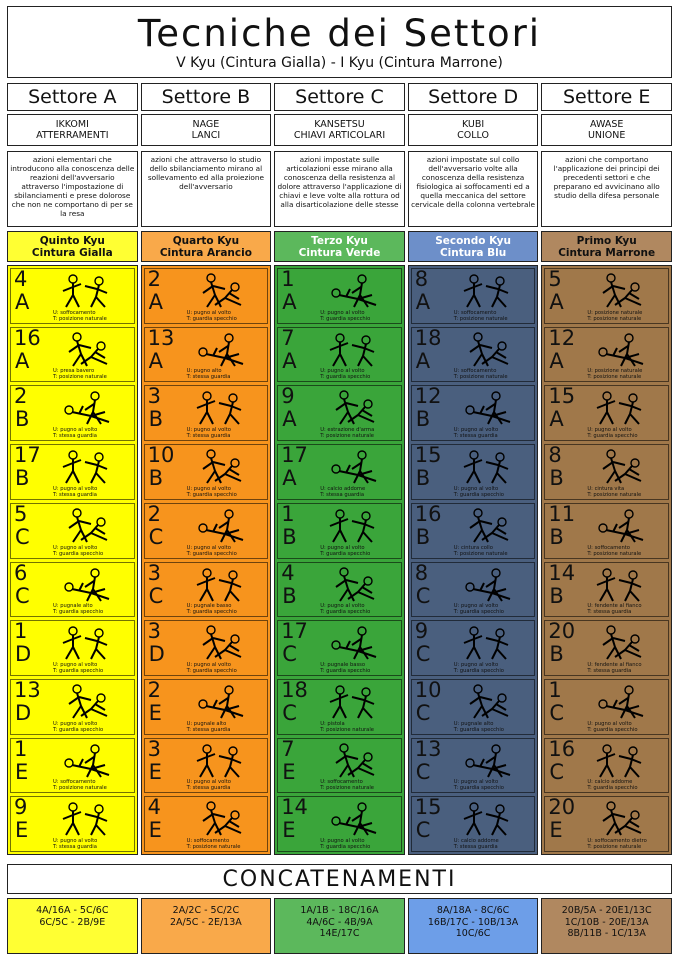 This screenshot has width=679, height=960. I want to click on belt-kyu: Terzo Kyu, so click(339, 241).